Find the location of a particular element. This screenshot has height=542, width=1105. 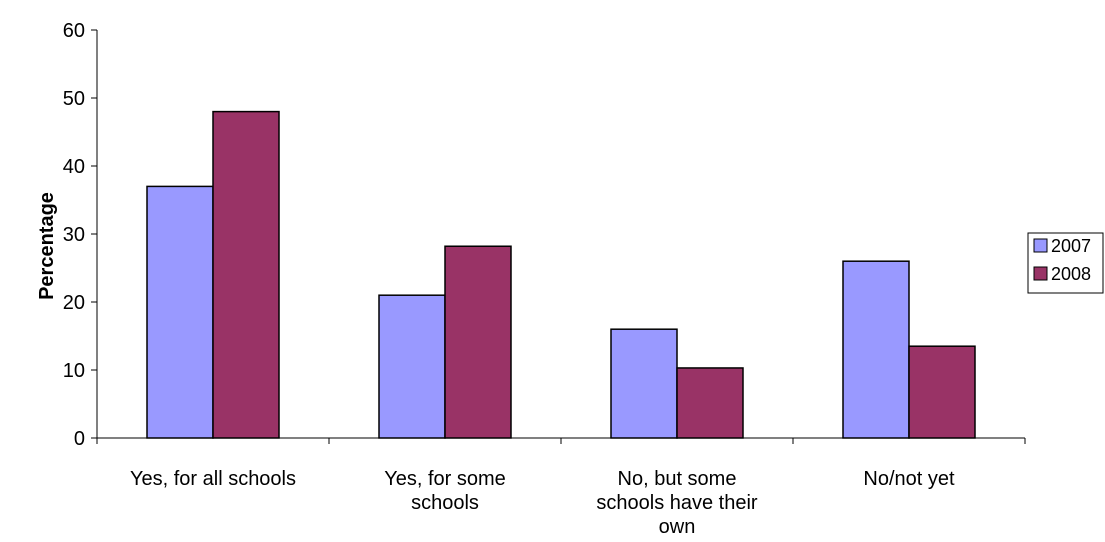

x-tick-label: No, but some schools have their own is located at coordinates (677, 503).